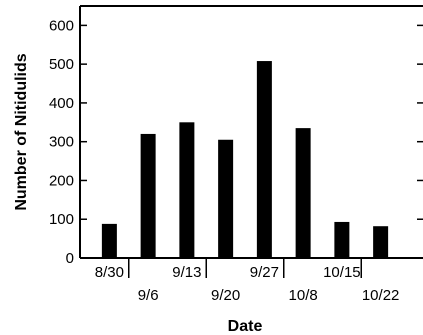  What do you see at coordinates (61, 25) in the screenshot?
I see `y-tick-label: 600` at bounding box center [61, 25].